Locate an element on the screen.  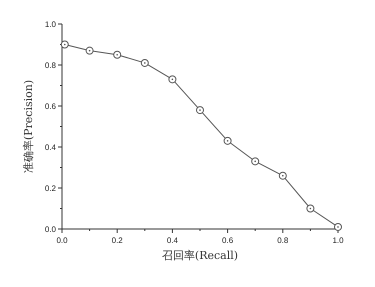
y-tick-label: 0.6 is located at coordinates (50, 106).